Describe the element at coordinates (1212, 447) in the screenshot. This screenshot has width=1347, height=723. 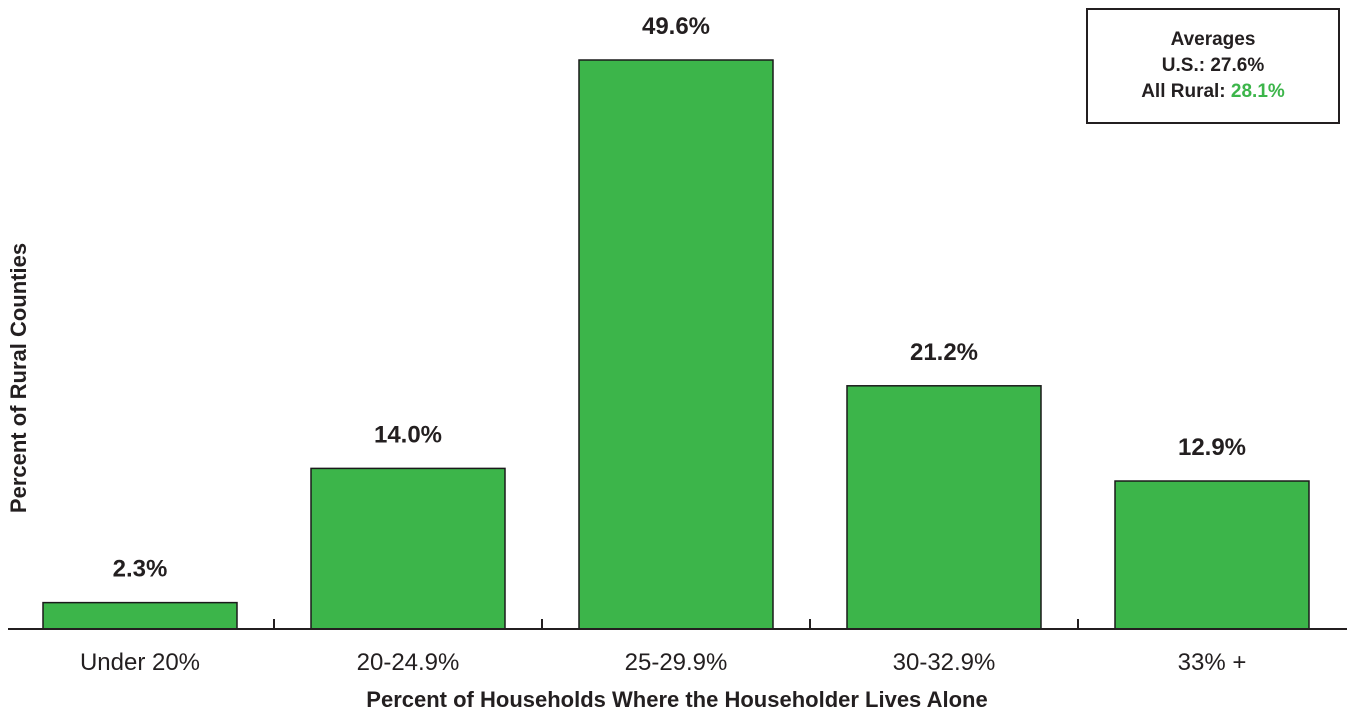
I see `value-label-4: 12.9%` at that location.